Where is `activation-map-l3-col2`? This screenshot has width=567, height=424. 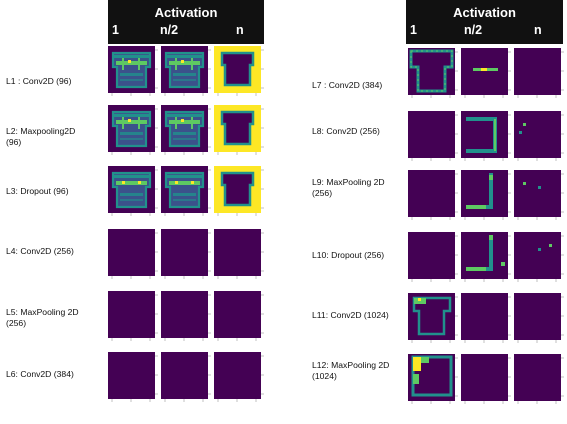 activation-map-l3-col2 is located at coordinates (186, 191).